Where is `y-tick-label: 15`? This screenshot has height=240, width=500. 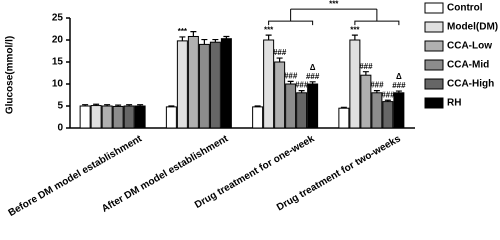 y-tick-label: 15 is located at coordinates (58, 62).